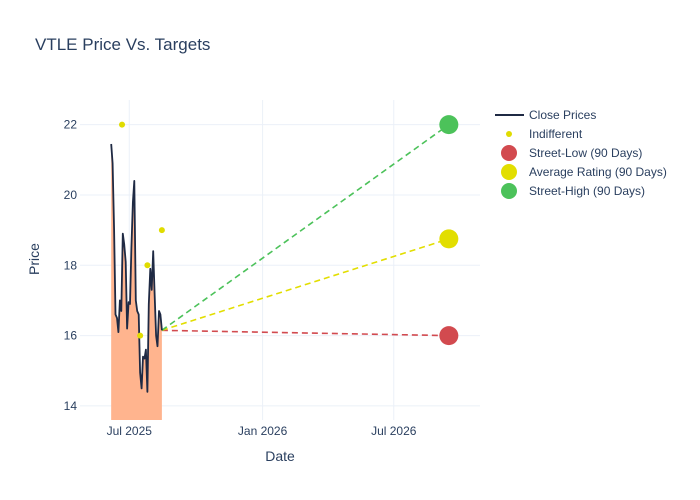  What do you see at coordinates (122, 44) in the screenshot?
I see `chart-title: VTLE Price Vs. Targets` at bounding box center [122, 44].